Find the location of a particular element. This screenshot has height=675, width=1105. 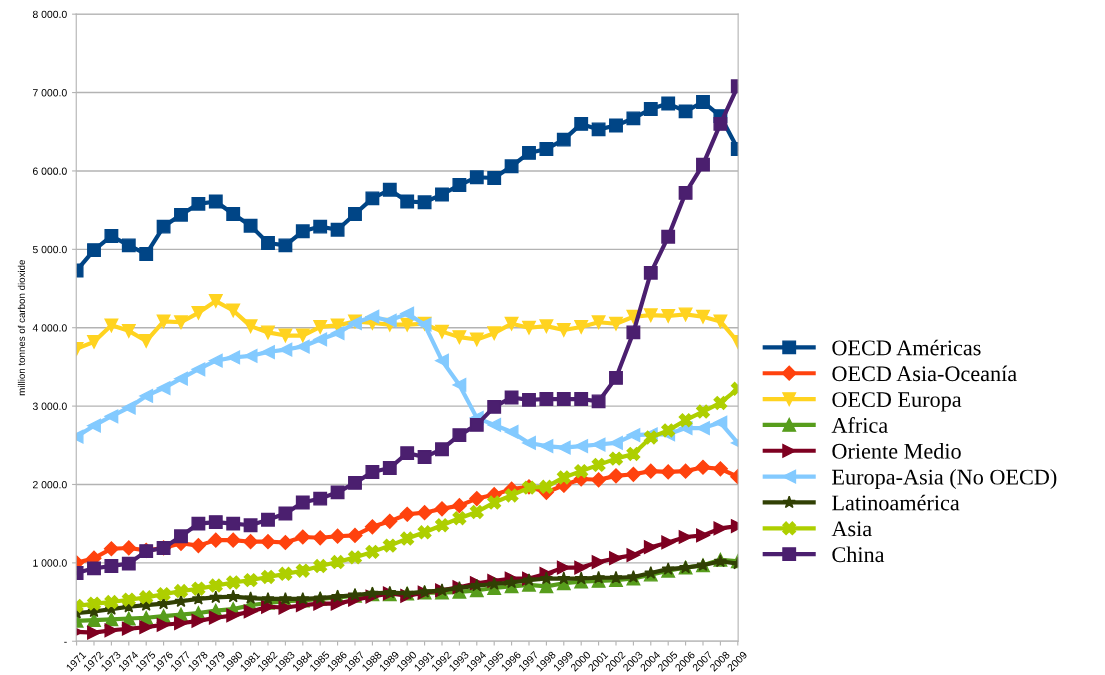

y-tick-label: 6 000.0 is located at coordinates (50, 171).